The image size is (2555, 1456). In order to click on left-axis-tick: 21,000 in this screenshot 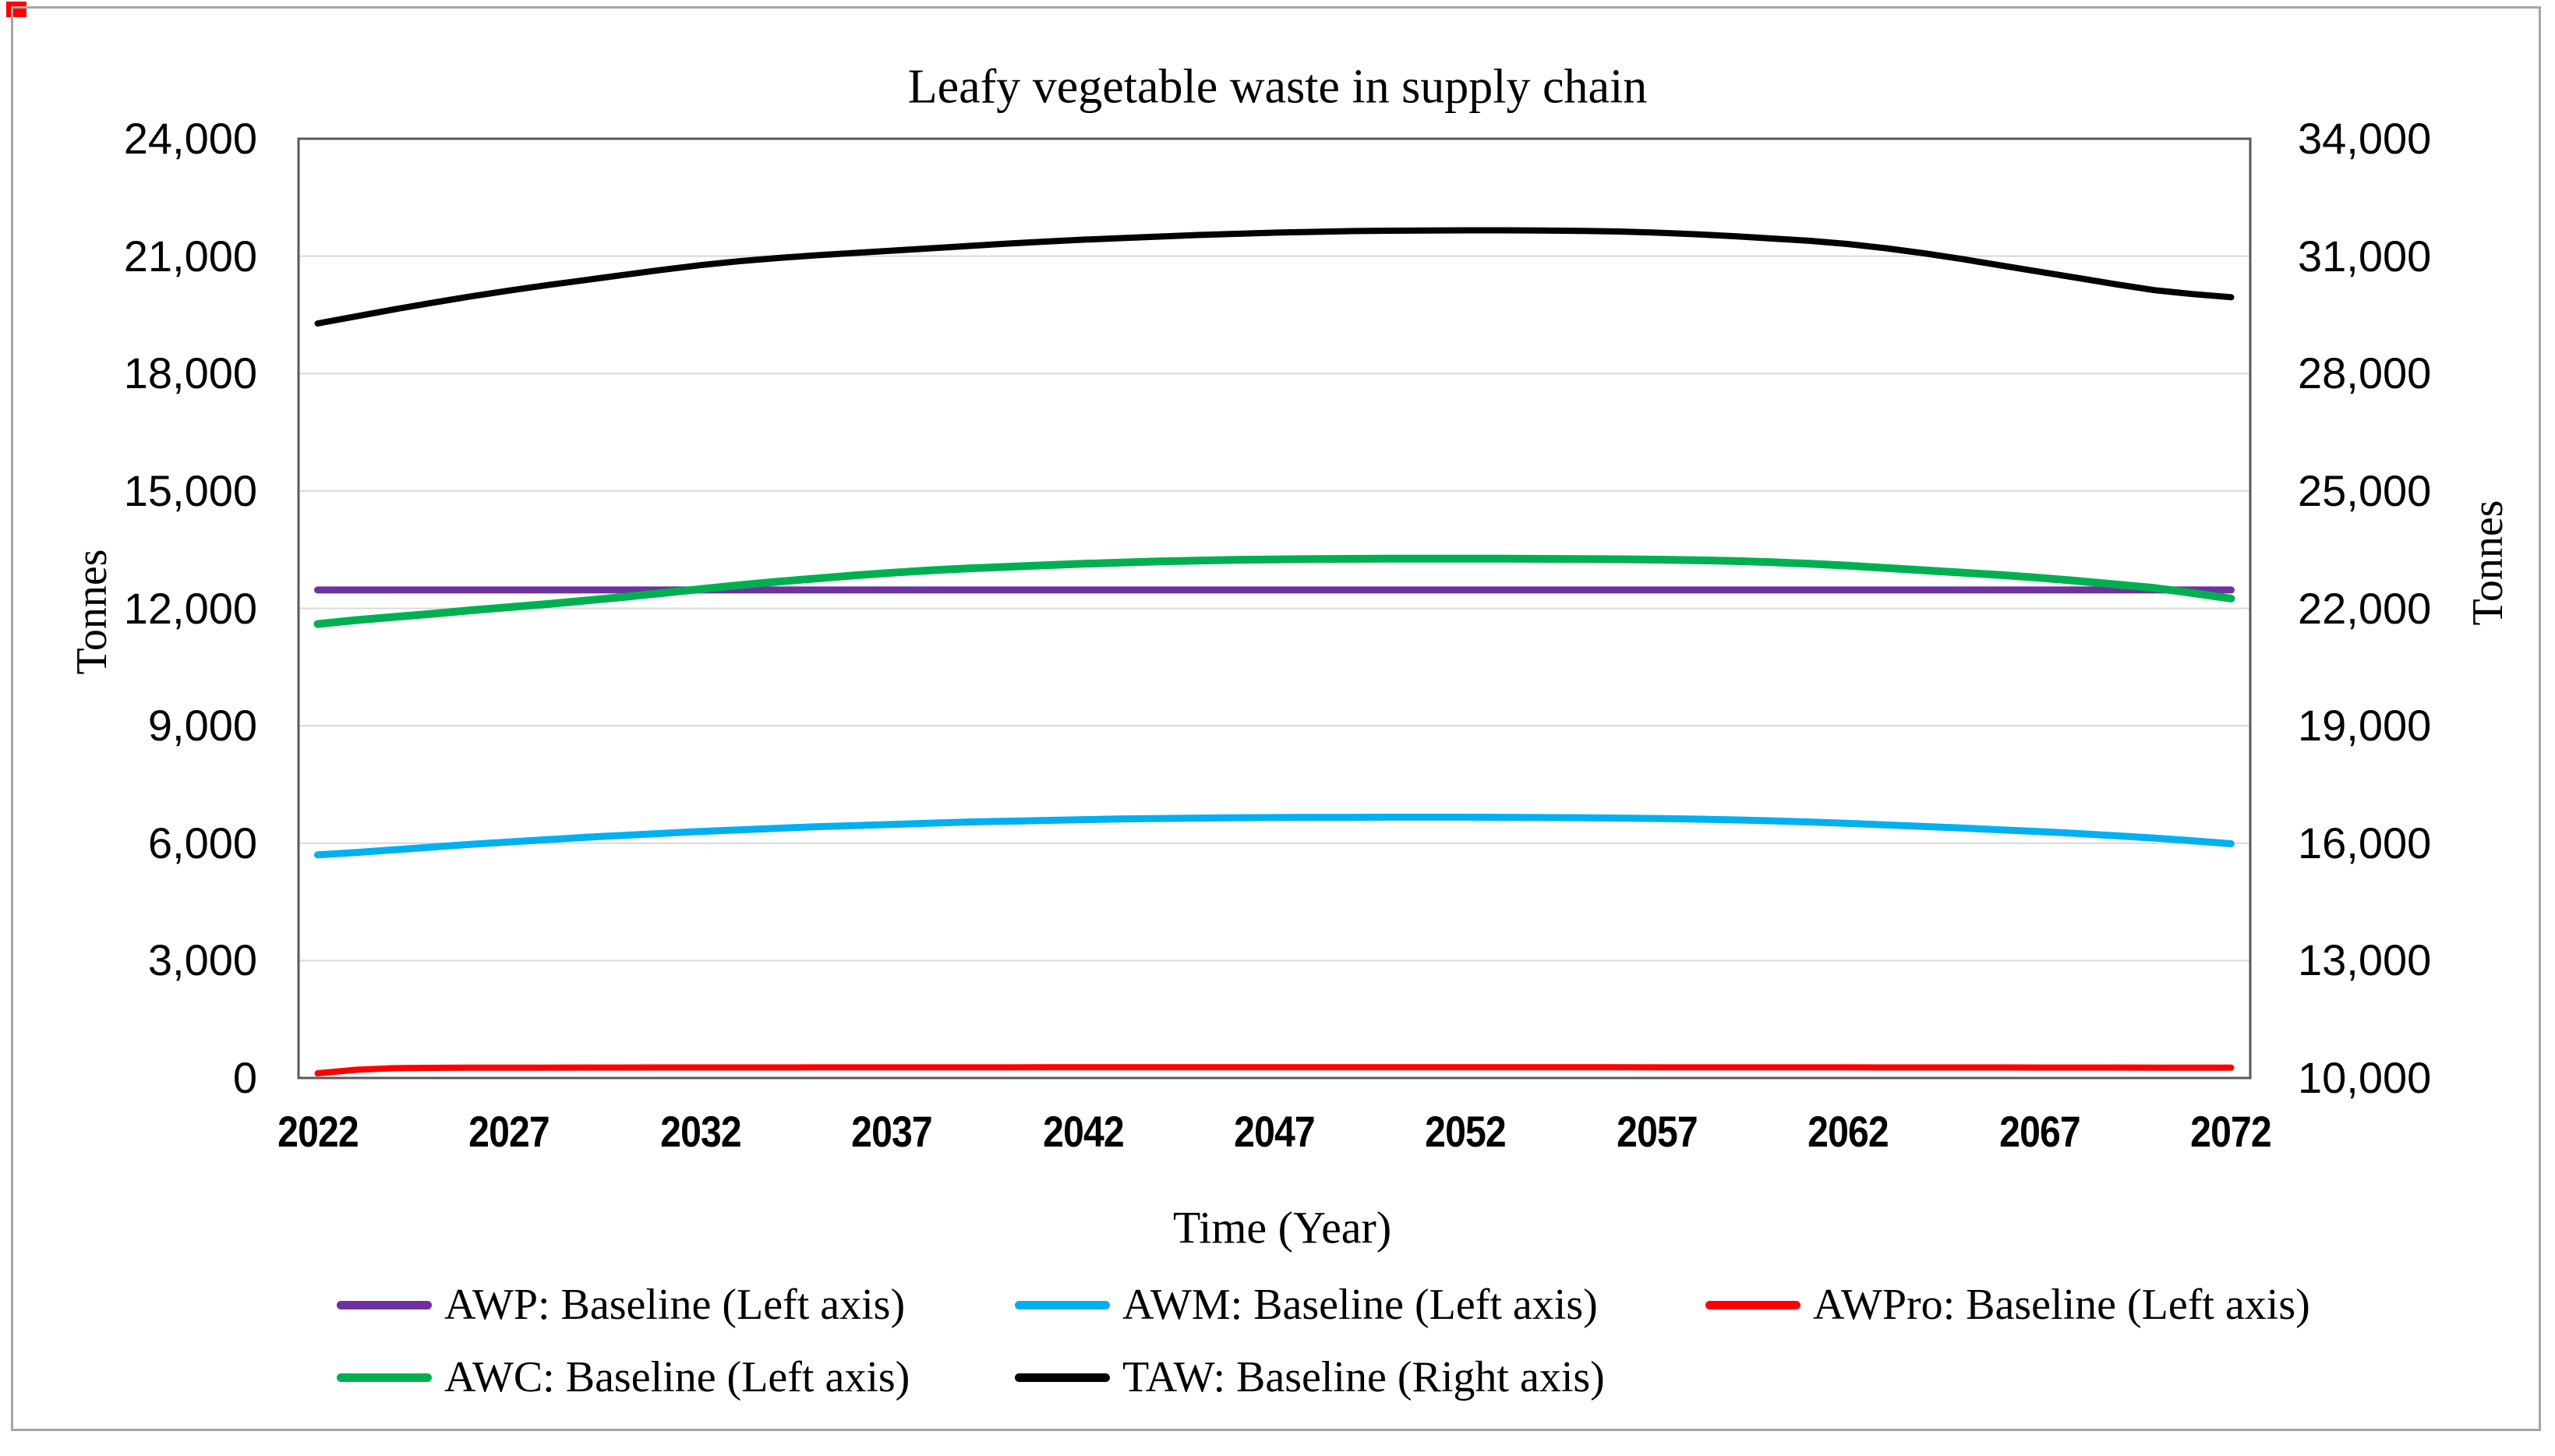, I will do `click(190, 256)`.